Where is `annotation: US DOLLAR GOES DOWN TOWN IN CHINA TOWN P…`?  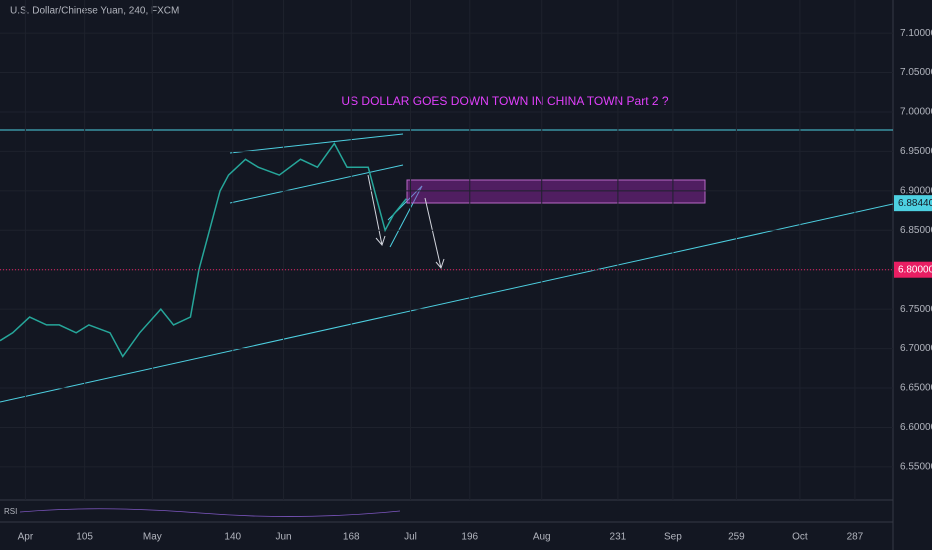 annotation: US DOLLAR GOES DOWN TOWN IN CHINA TOWN P… is located at coordinates (504, 101).